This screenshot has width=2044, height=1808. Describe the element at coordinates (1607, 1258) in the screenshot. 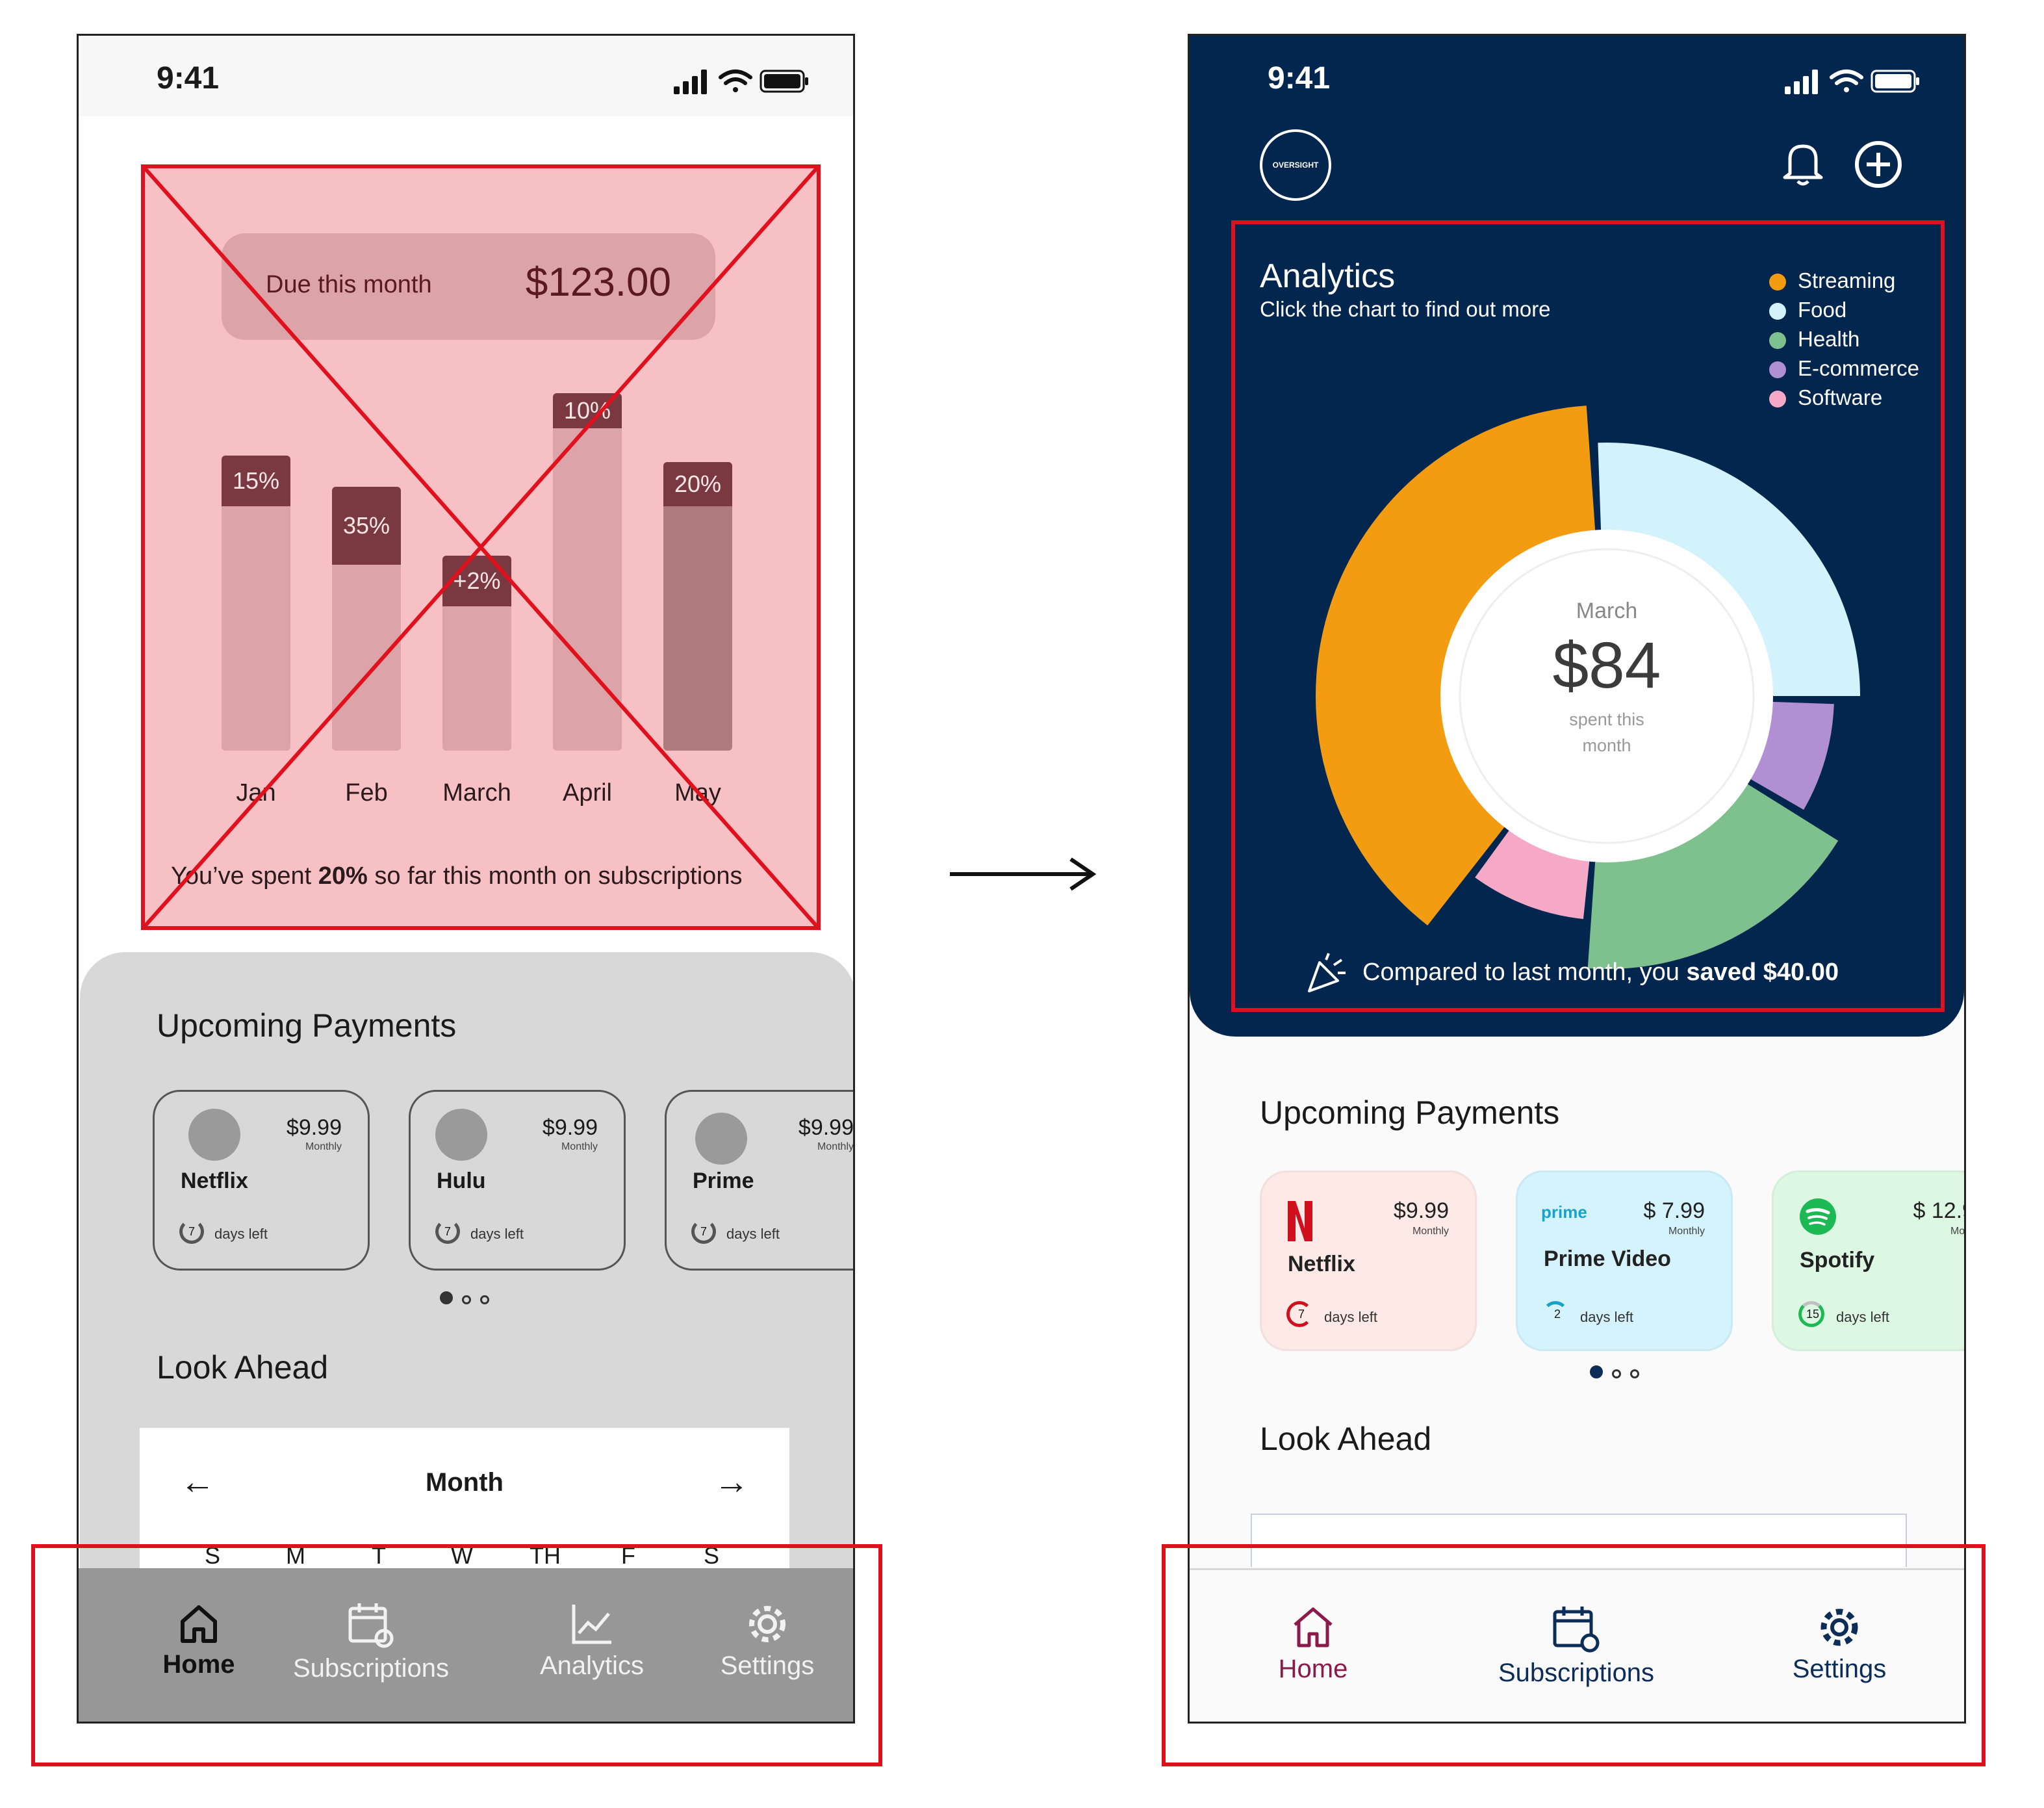

I see `service-name: Prime Video` at that location.